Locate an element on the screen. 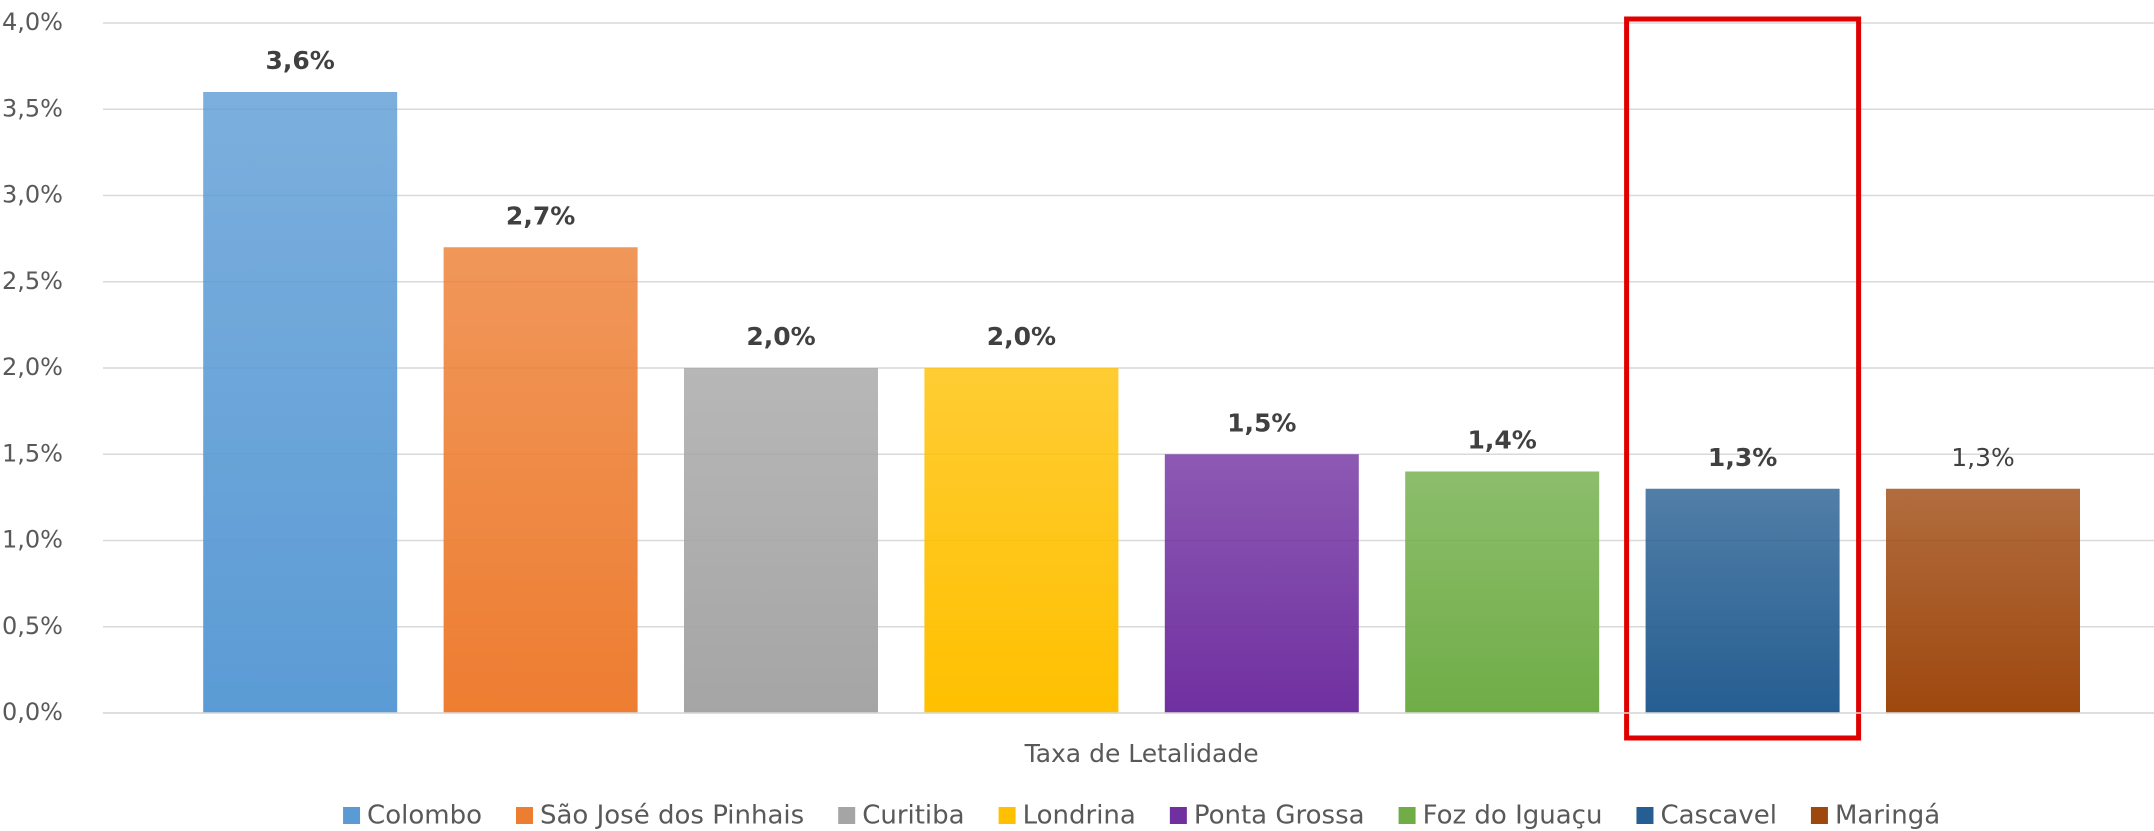  y-tick-label: 0,0% is located at coordinates (32, 712).